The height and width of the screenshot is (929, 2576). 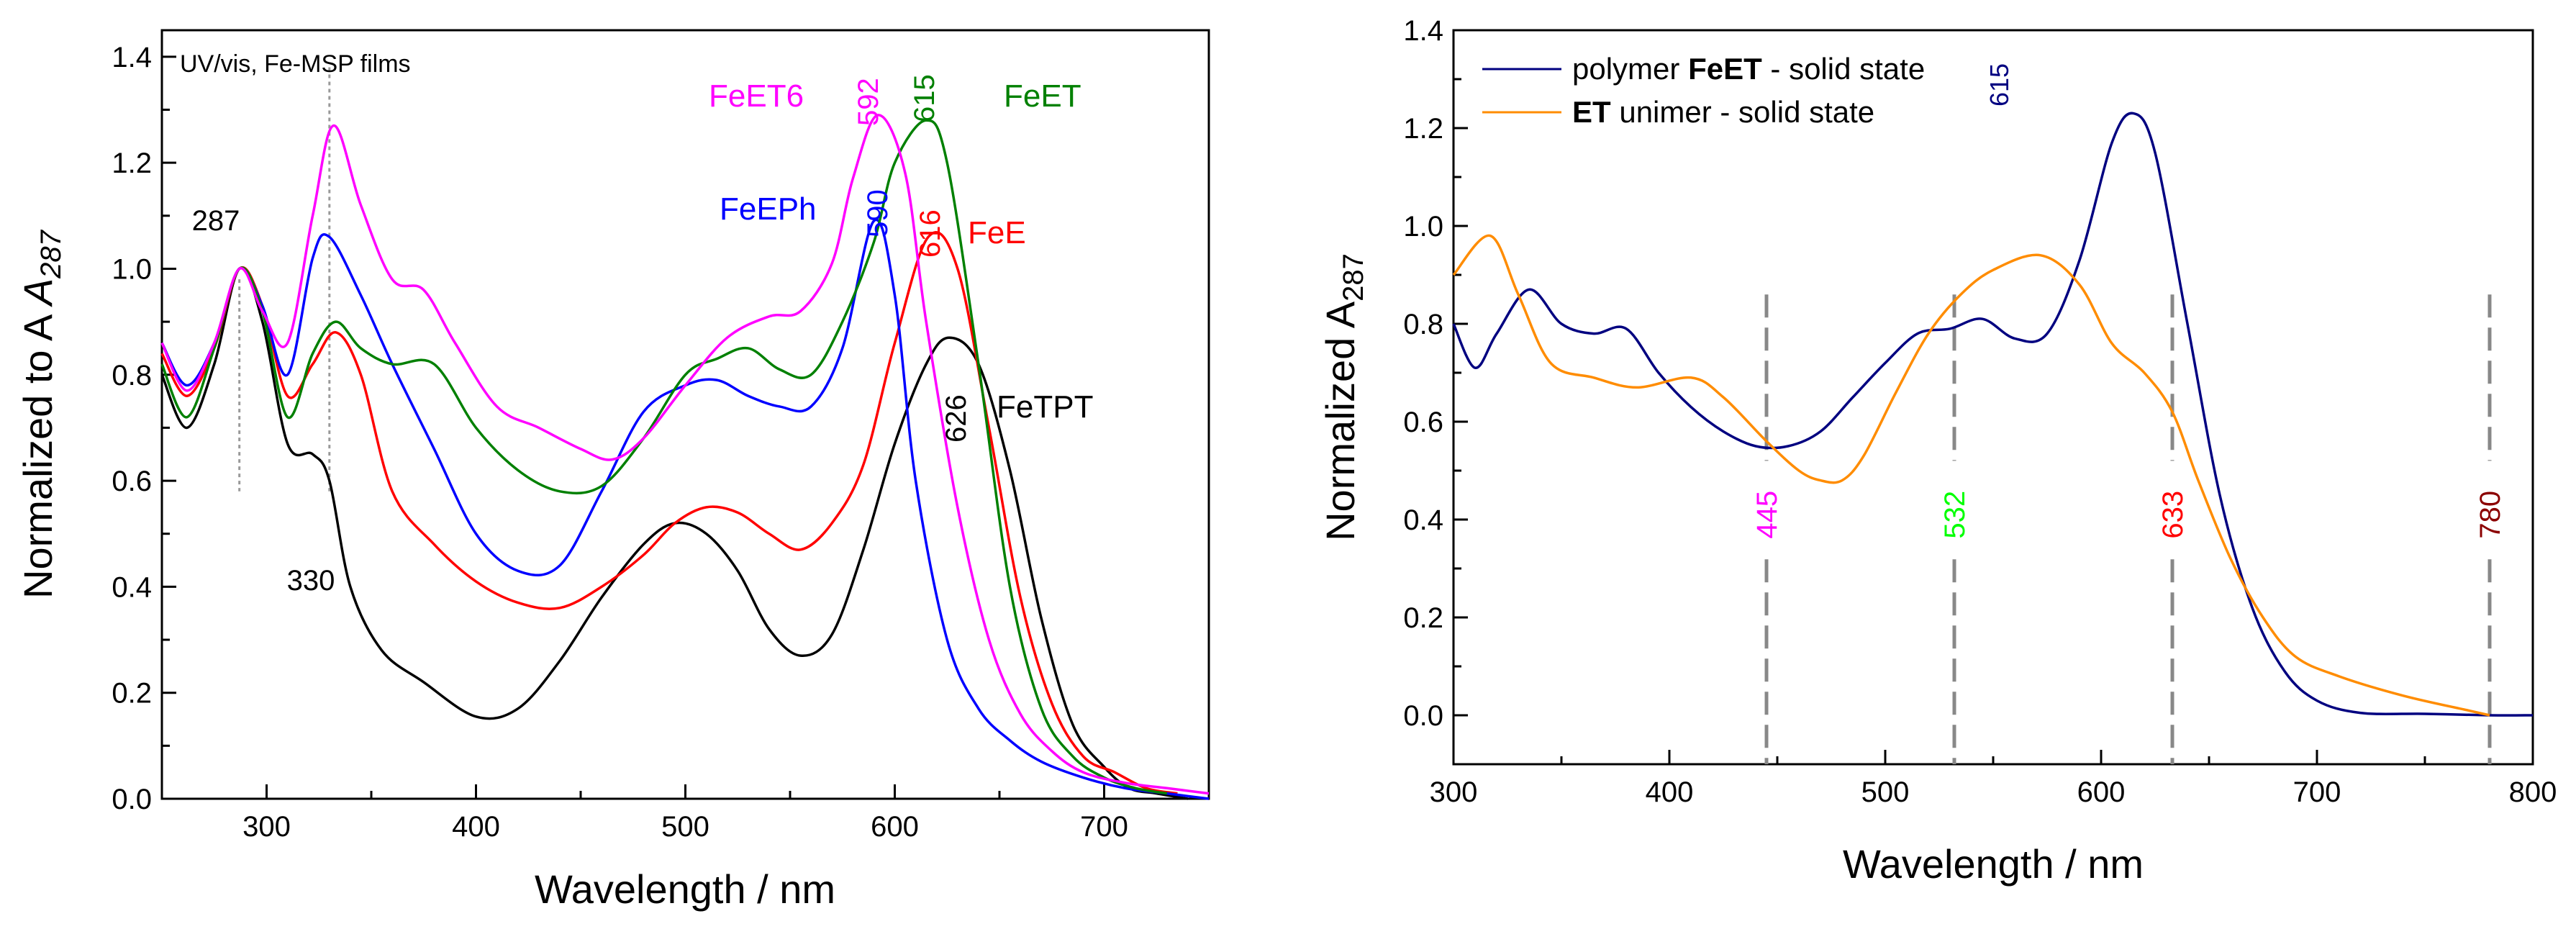 What do you see at coordinates (1045, 407) in the screenshot?
I see `series-label-FeTPT: FeTPT` at bounding box center [1045, 407].